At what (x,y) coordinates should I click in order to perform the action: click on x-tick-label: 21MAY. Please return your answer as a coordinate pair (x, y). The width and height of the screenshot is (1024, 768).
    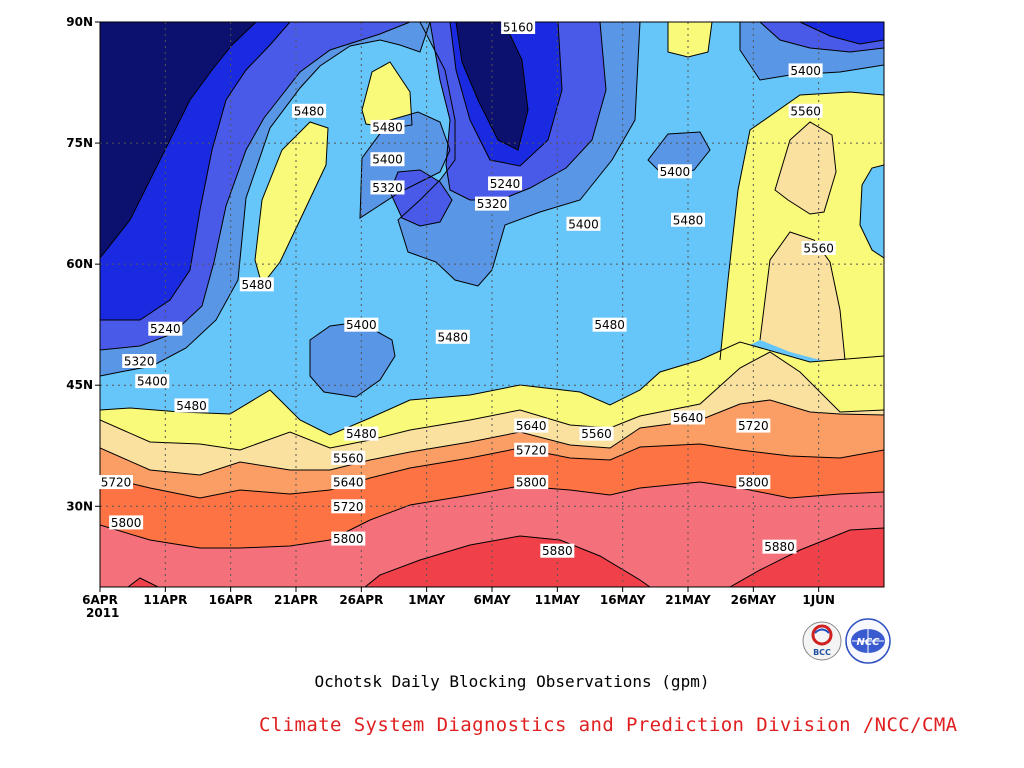
    Looking at the image, I should click on (688, 600).